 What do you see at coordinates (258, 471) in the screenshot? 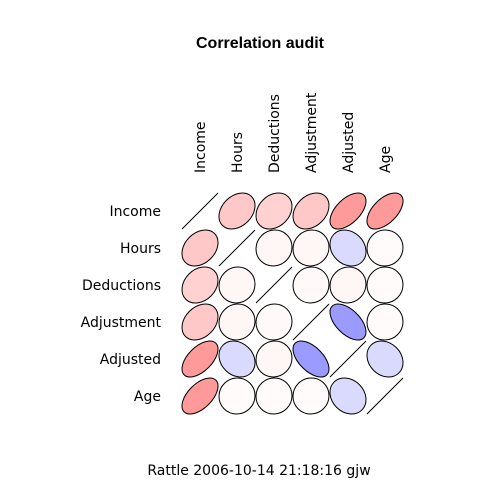
I see `footer-caption: Rattle 2006-10-14 21:18:16 gjw` at bounding box center [258, 471].